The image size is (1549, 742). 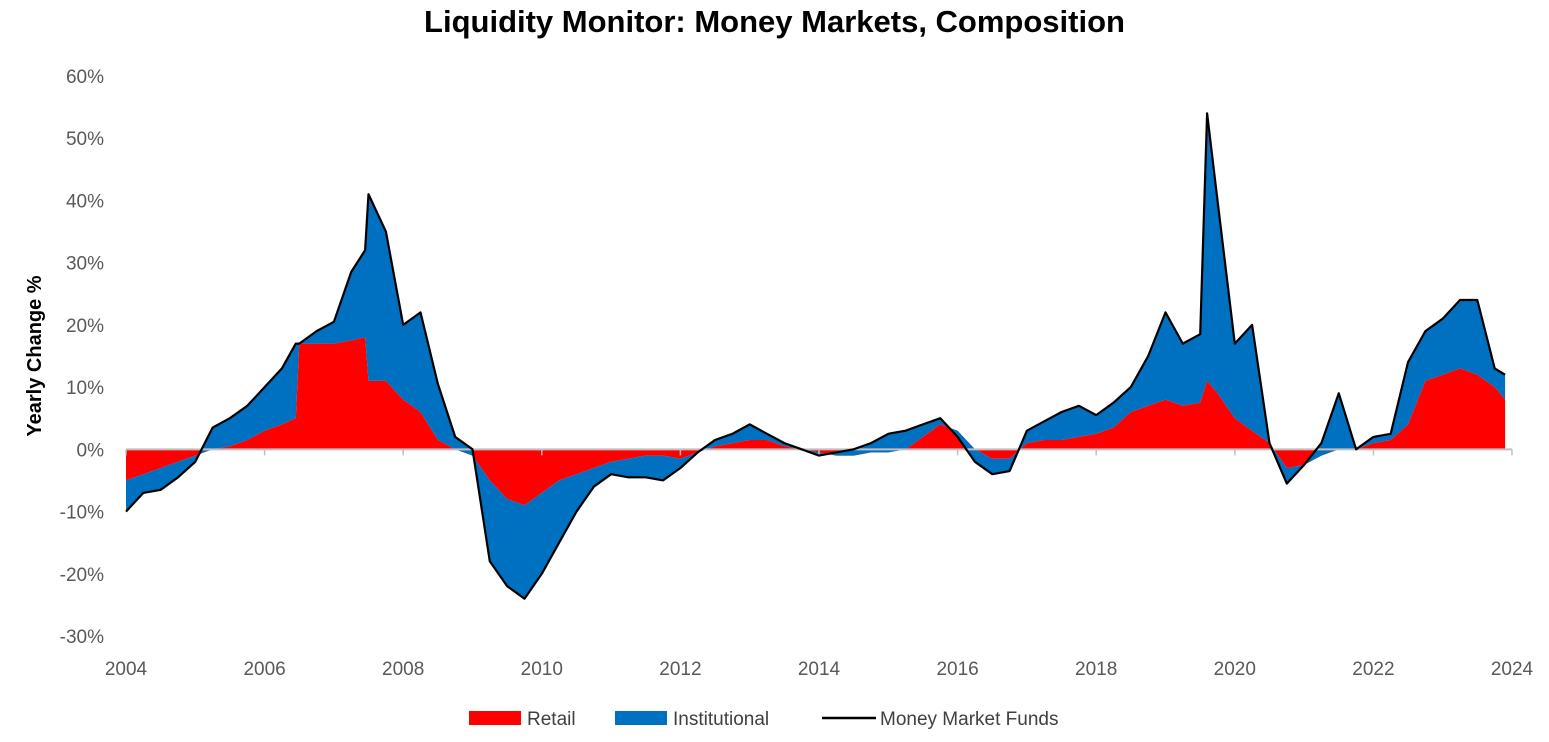 I want to click on y-tick-label: 10%, so click(x=85, y=388).